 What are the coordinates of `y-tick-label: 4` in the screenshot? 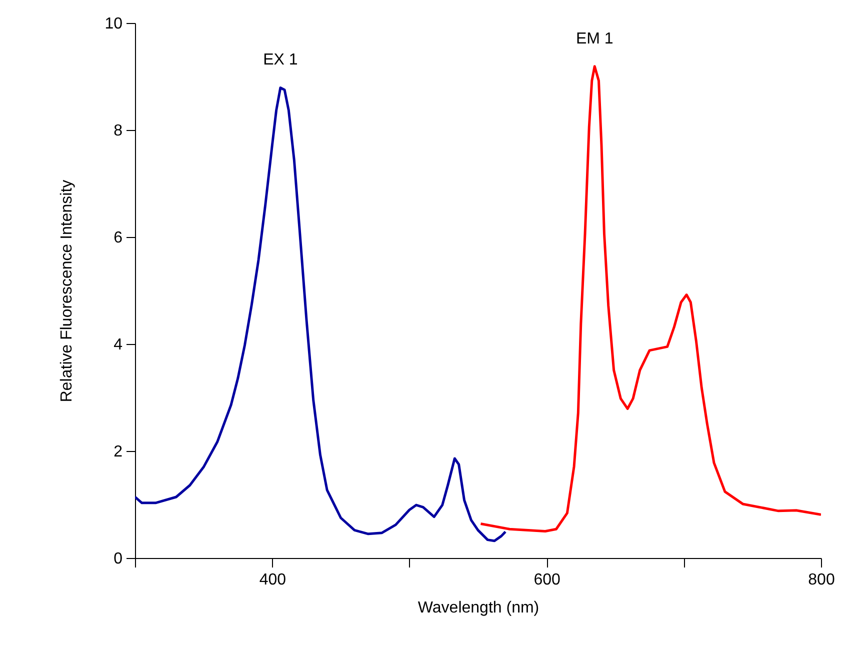 It's located at (118, 345).